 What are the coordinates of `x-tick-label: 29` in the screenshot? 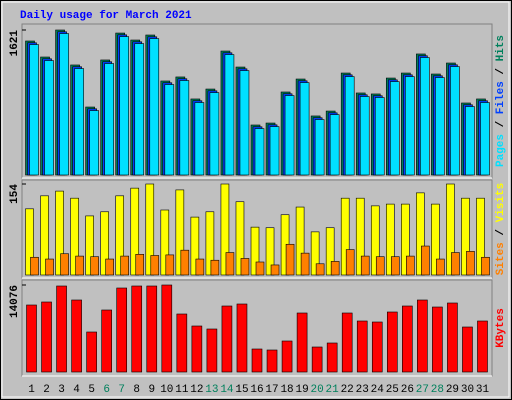 It's located at (452, 390).